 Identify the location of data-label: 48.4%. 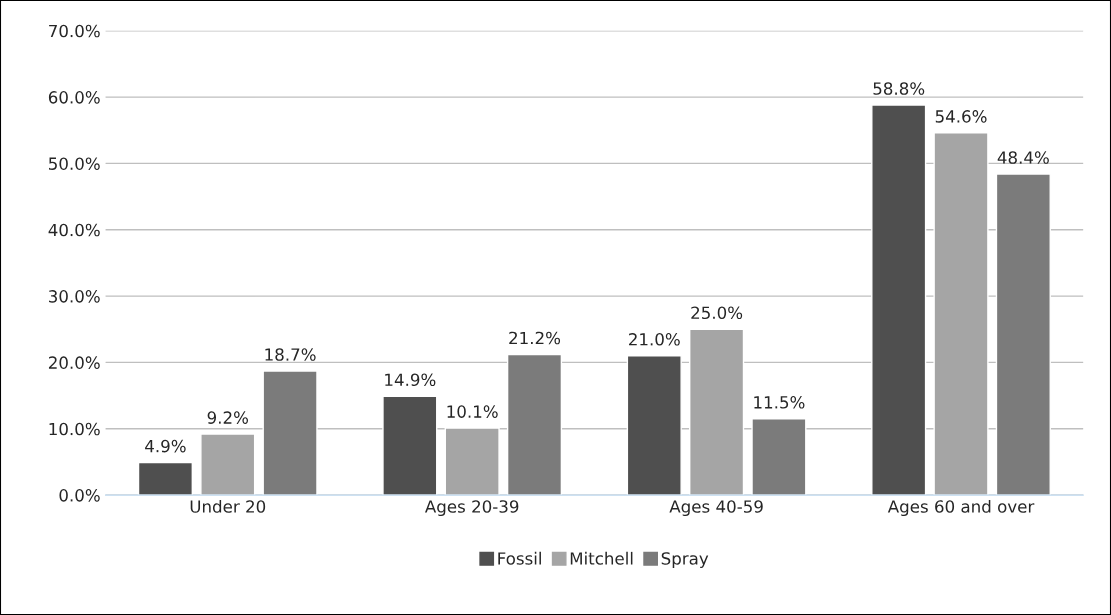
(1023, 157).